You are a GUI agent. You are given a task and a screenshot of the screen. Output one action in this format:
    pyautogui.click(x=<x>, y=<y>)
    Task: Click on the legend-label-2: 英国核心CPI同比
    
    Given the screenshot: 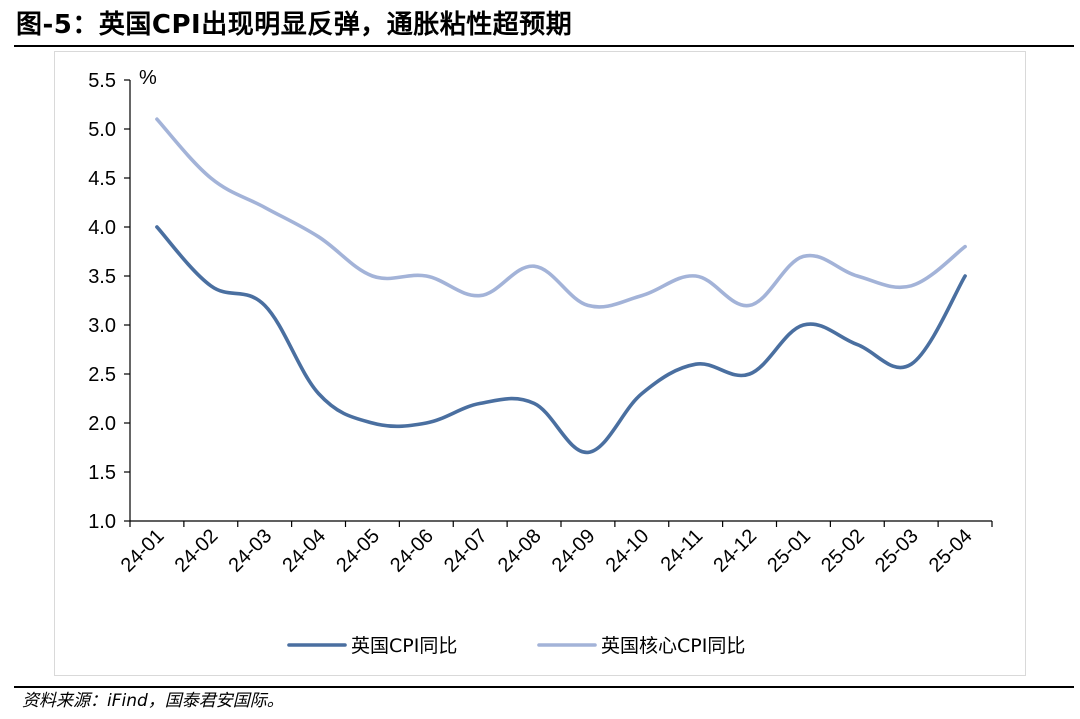 What is the action you would take?
    pyautogui.click(x=673, y=646)
    